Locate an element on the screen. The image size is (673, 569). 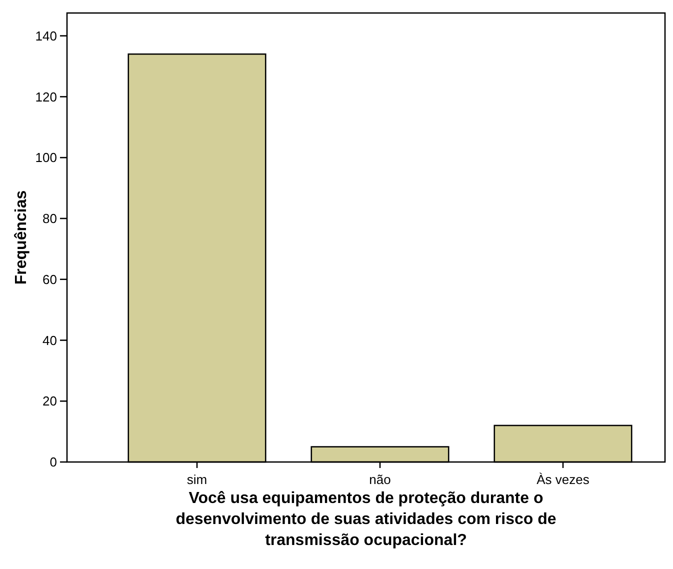
y-tick-label: 0 is located at coordinates (53, 462).